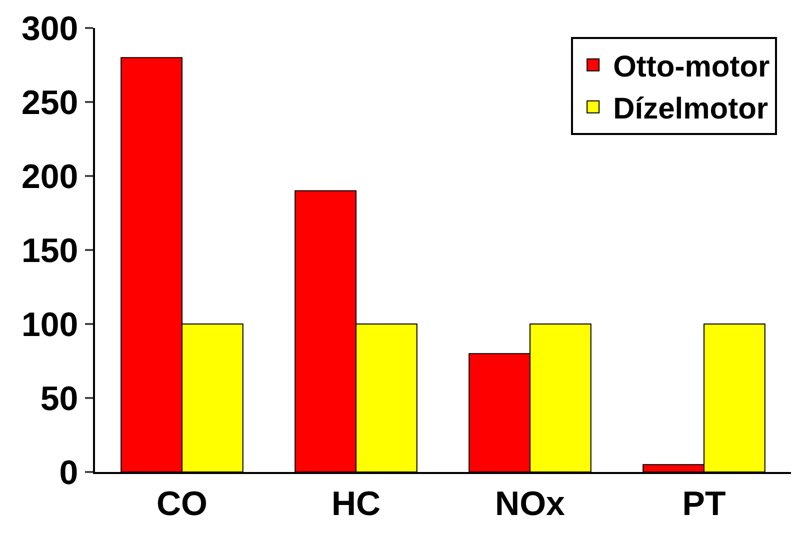 This screenshot has width=801, height=533. Describe the element at coordinates (49, 29) in the screenshot. I see `y-tick-label: 300` at that location.